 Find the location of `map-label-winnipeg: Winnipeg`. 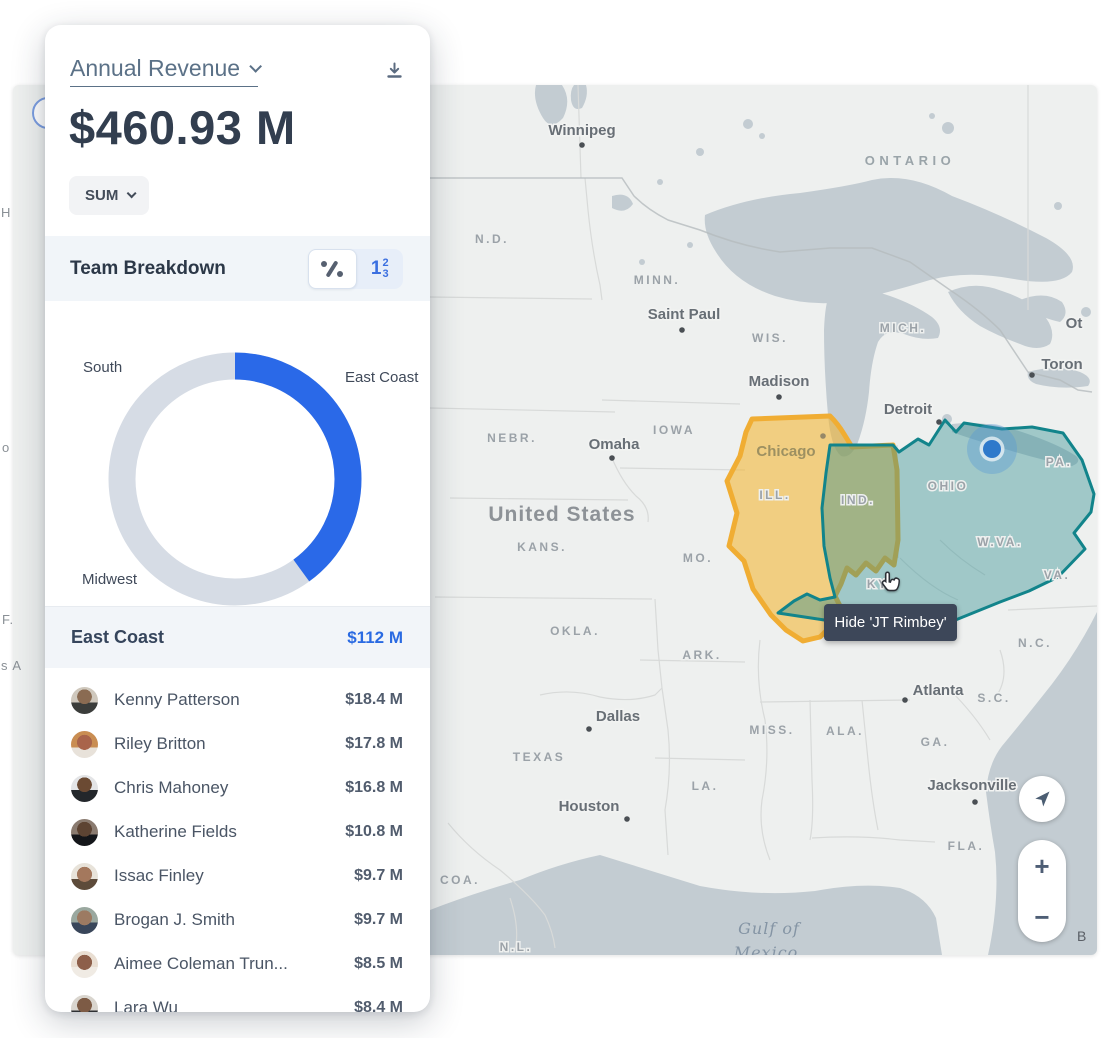

map-label-winnipeg: Winnipeg is located at coordinates (581, 130).